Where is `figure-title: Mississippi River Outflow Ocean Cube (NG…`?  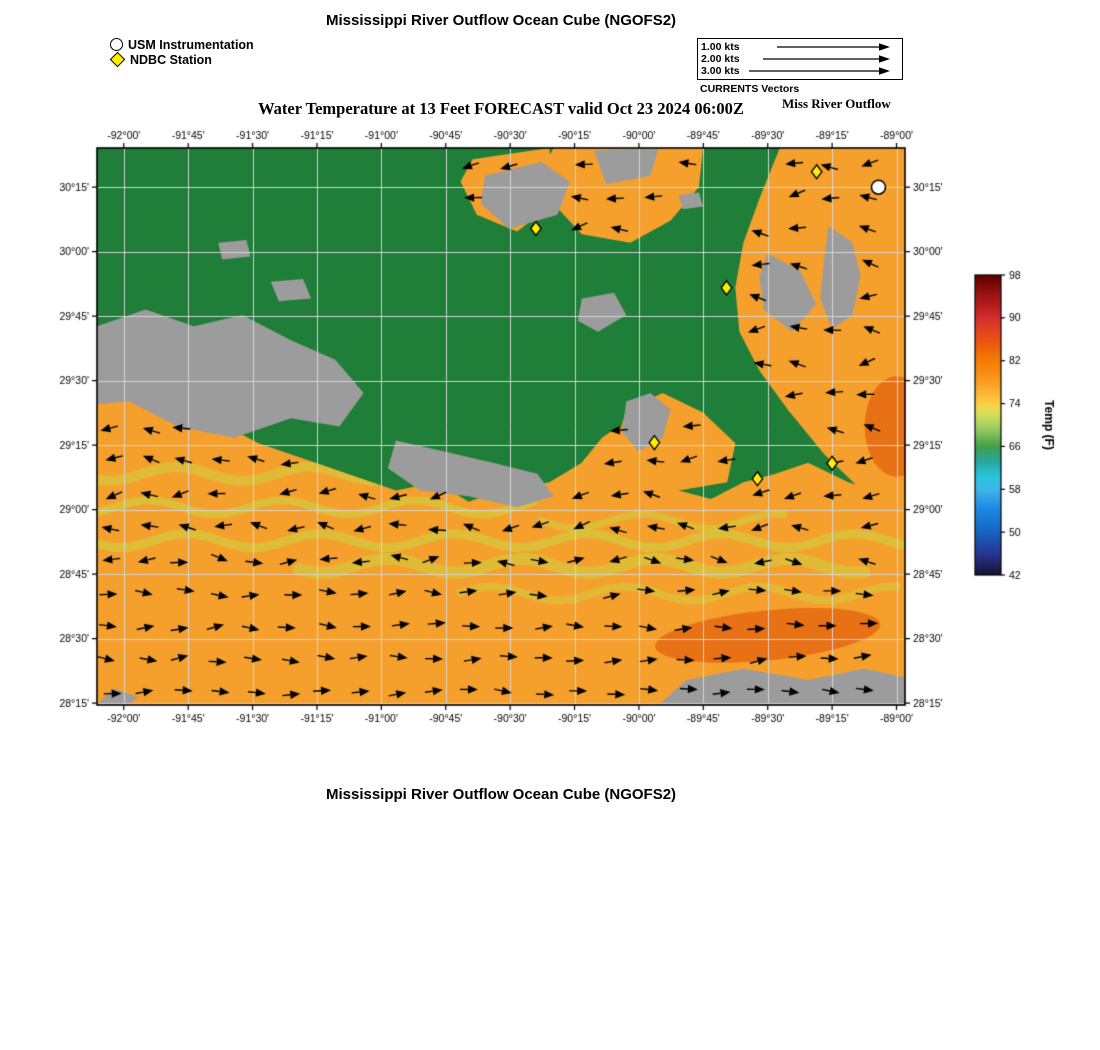
figure-title: Mississippi River Outflow Ocean Cube (NG… is located at coordinates (501, 20).